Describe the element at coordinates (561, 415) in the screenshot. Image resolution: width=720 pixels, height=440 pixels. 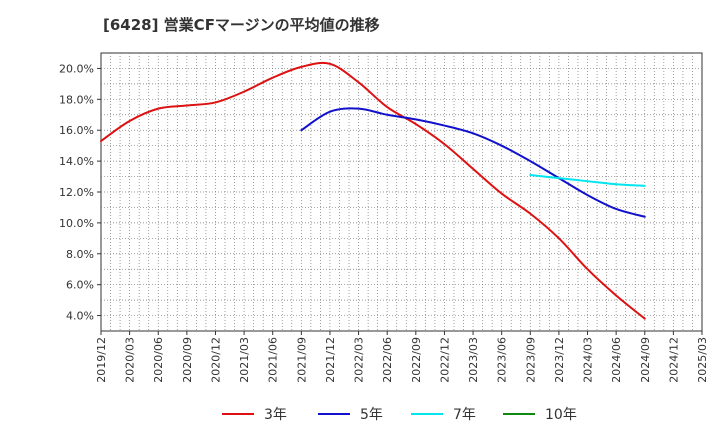
I see `legend-label-4: 10年` at that location.